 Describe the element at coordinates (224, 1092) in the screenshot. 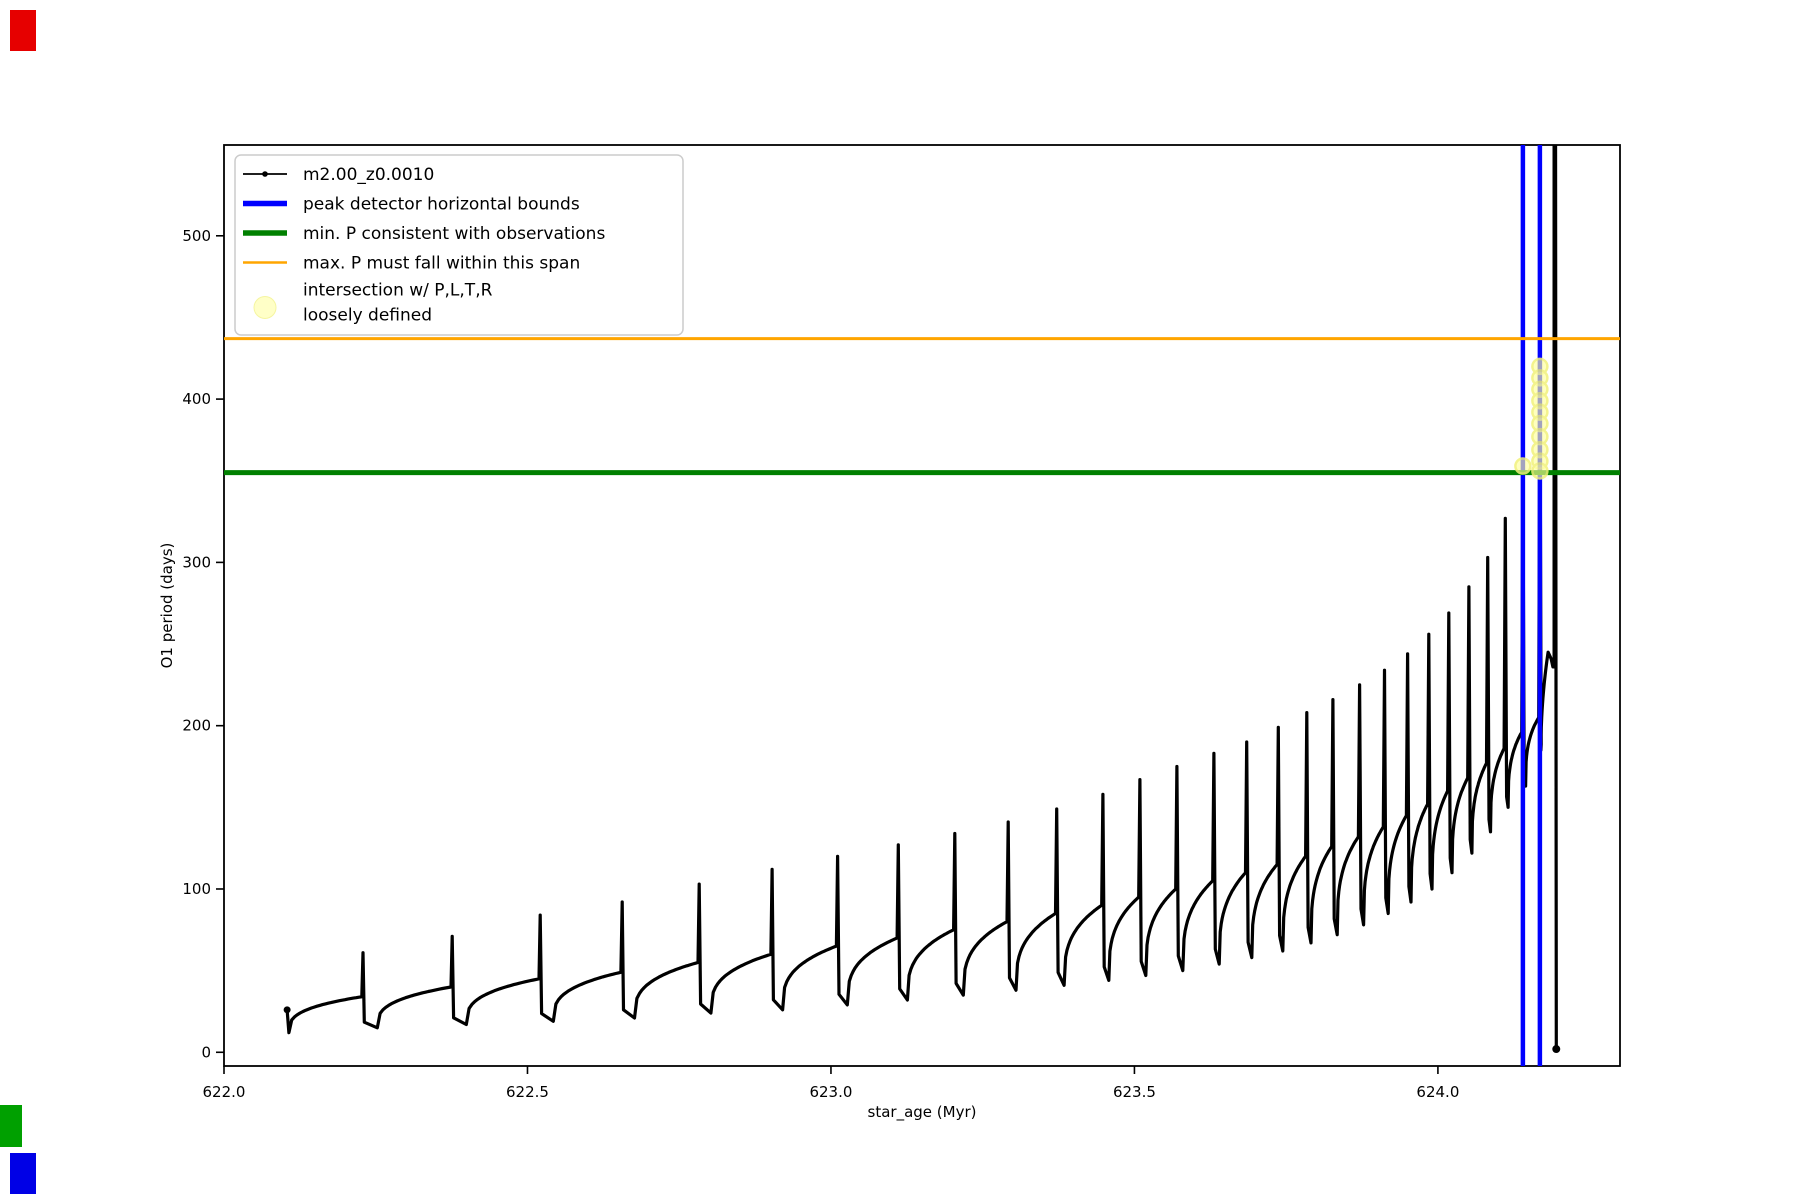

I see `x-tick-label: 622.0` at that location.